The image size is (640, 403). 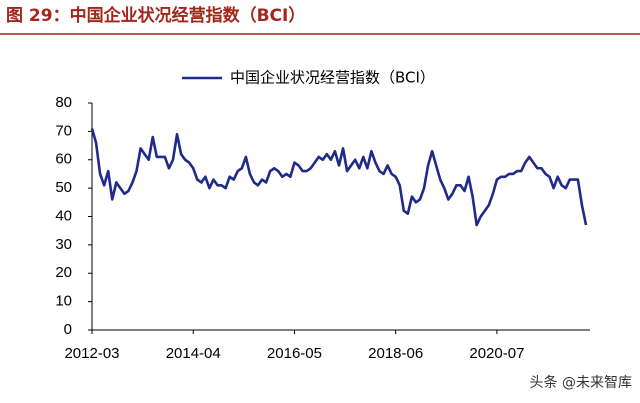 What do you see at coordinates (395, 353) in the screenshot?
I see `x-tick-label: 2018-06` at bounding box center [395, 353].